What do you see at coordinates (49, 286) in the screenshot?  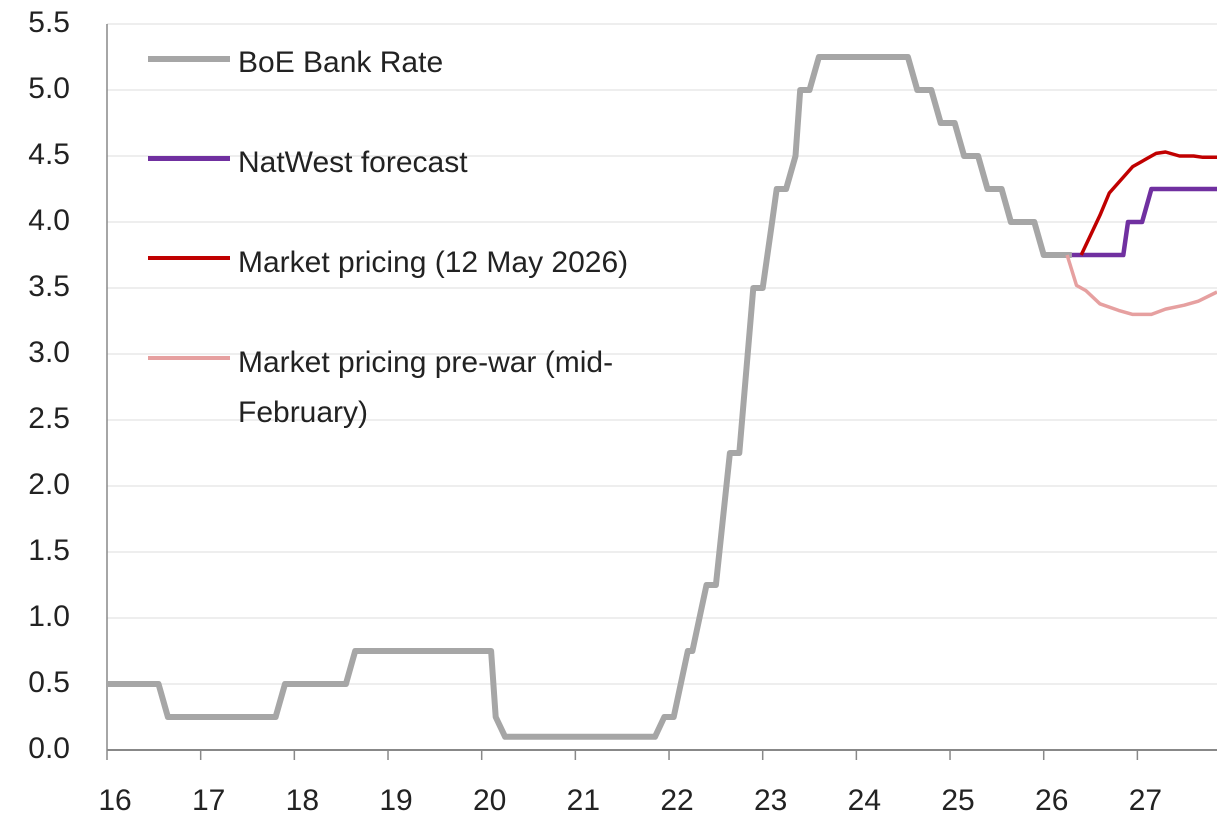 I see `y-tick-label: 3.5` at bounding box center [49, 286].